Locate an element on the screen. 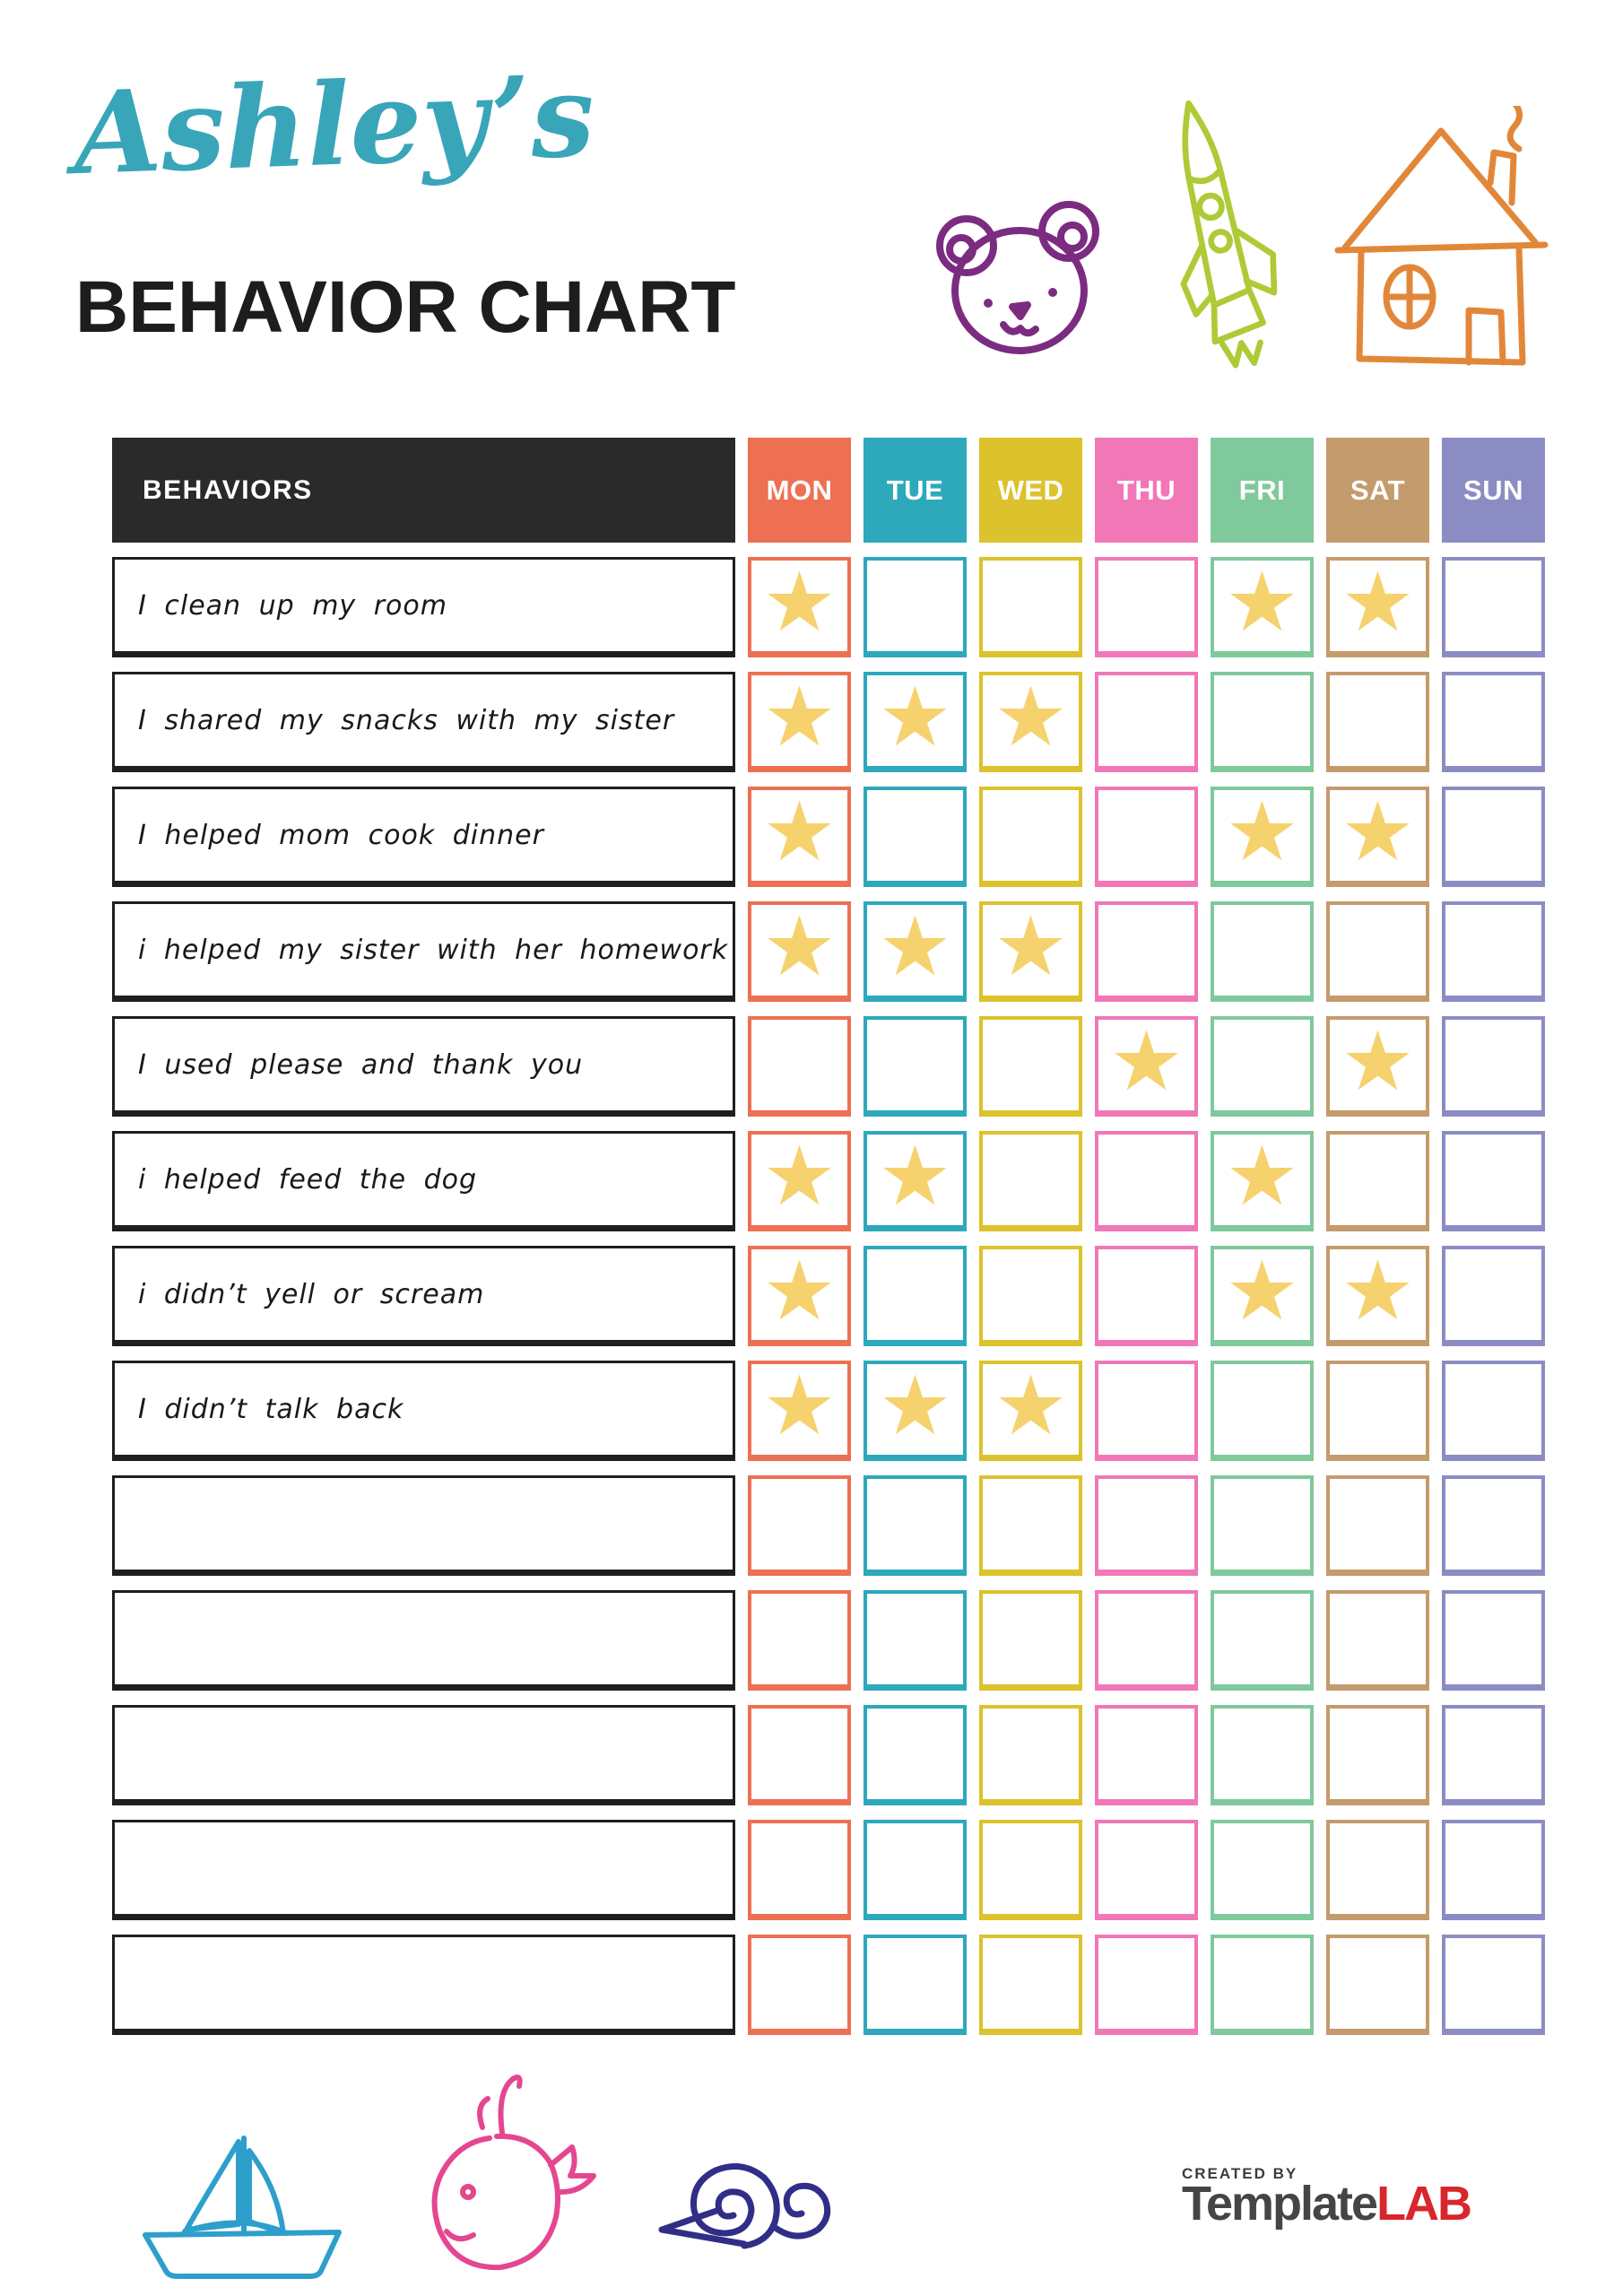 This screenshot has width=1623, height=2296. behavior-cell: I shared my snacks with my sister is located at coordinates (423, 722).